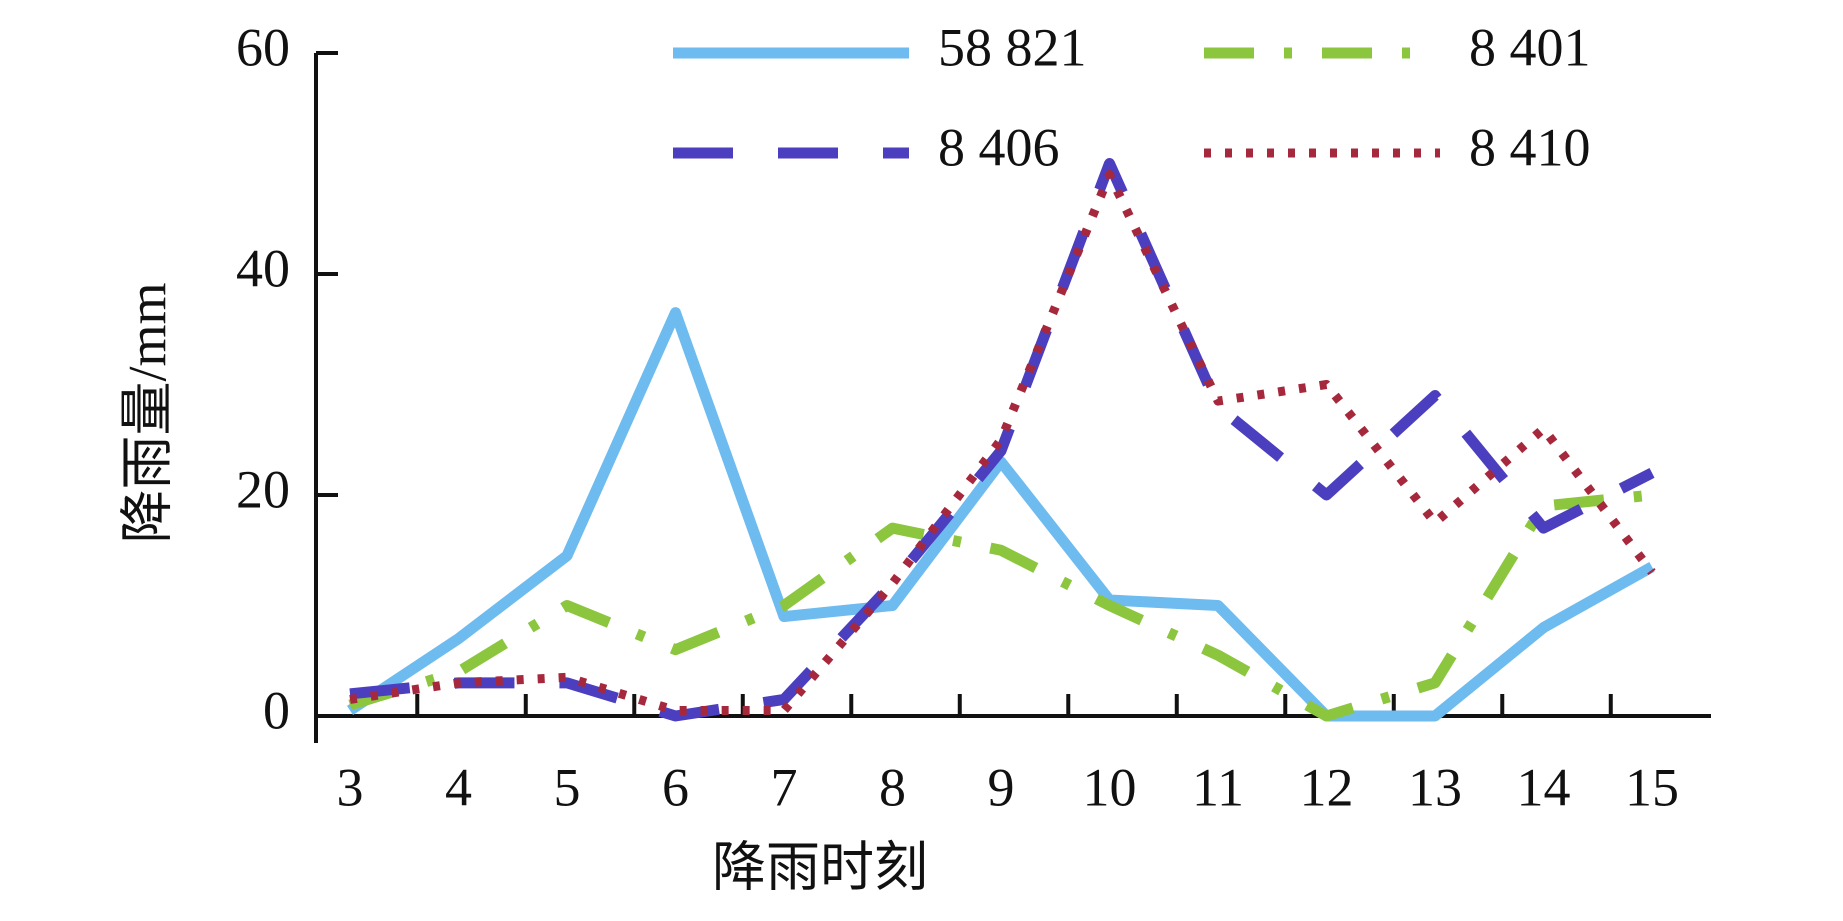 The image size is (1843, 921). Describe the element at coordinates (675, 787) in the screenshot. I see `x-tick-label: 6` at that location.